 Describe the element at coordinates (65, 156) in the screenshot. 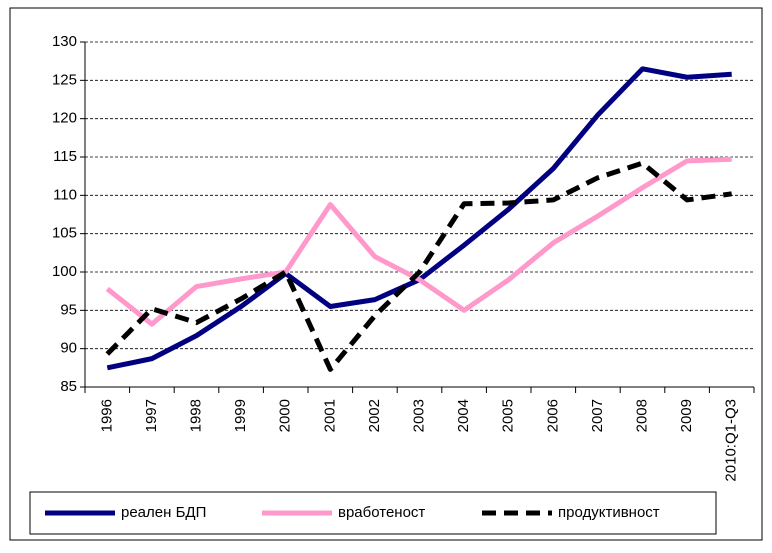

I see `y-tick-label: 115` at that location.